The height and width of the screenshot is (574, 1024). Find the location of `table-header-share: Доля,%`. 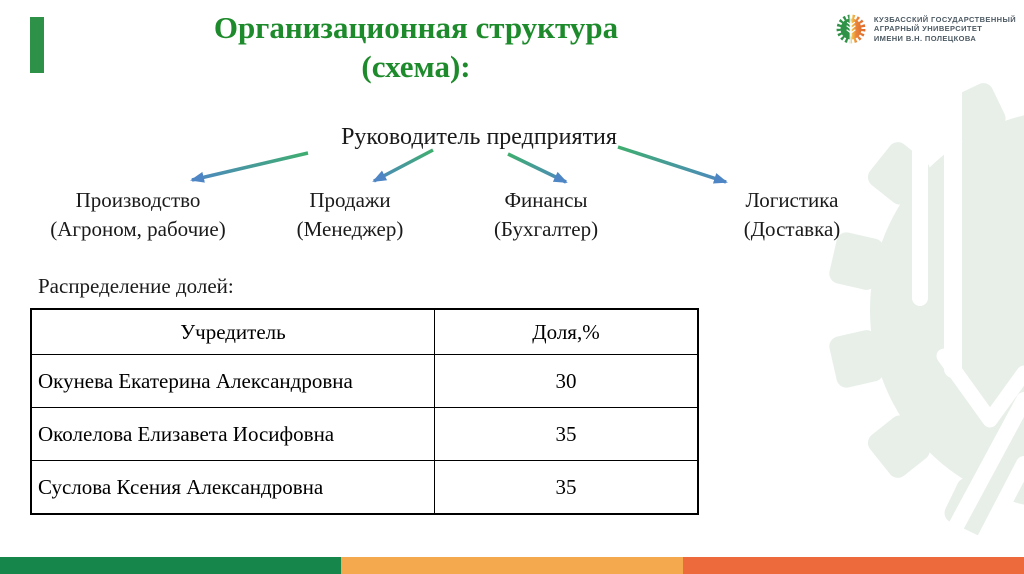

table-header-share: Доля,% is located at coordinates (566, 331).